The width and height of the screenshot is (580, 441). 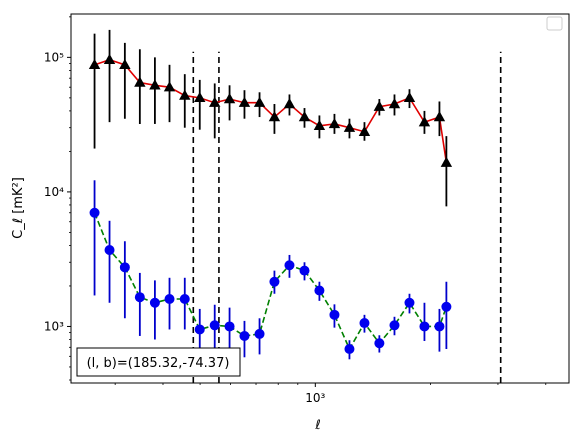 I want to click on annotation-box: (l, b)=(185.32,-74.37), so click(x=158, y=362).